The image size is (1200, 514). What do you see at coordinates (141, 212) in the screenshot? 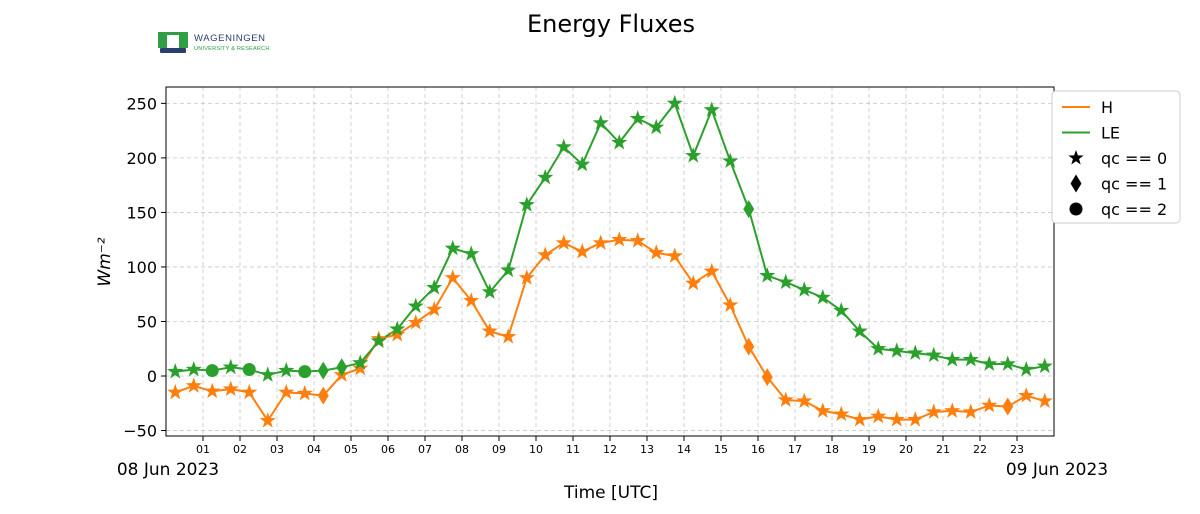
I see `y-tick-label: 150` at bounding box center [141, 212].